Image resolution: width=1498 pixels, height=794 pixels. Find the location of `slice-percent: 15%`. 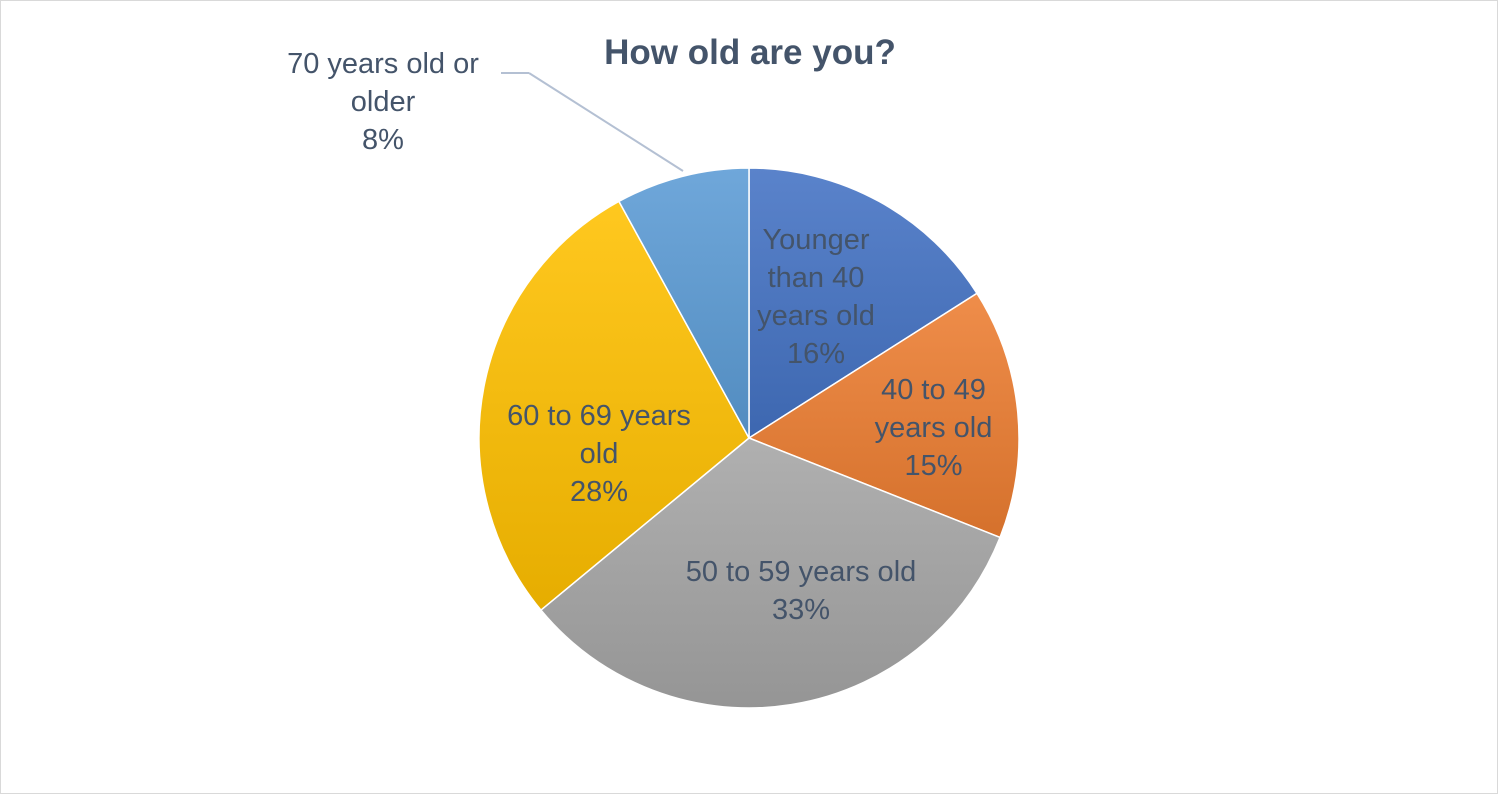

slice-percent: 15% is located at coordinates (933, 466).